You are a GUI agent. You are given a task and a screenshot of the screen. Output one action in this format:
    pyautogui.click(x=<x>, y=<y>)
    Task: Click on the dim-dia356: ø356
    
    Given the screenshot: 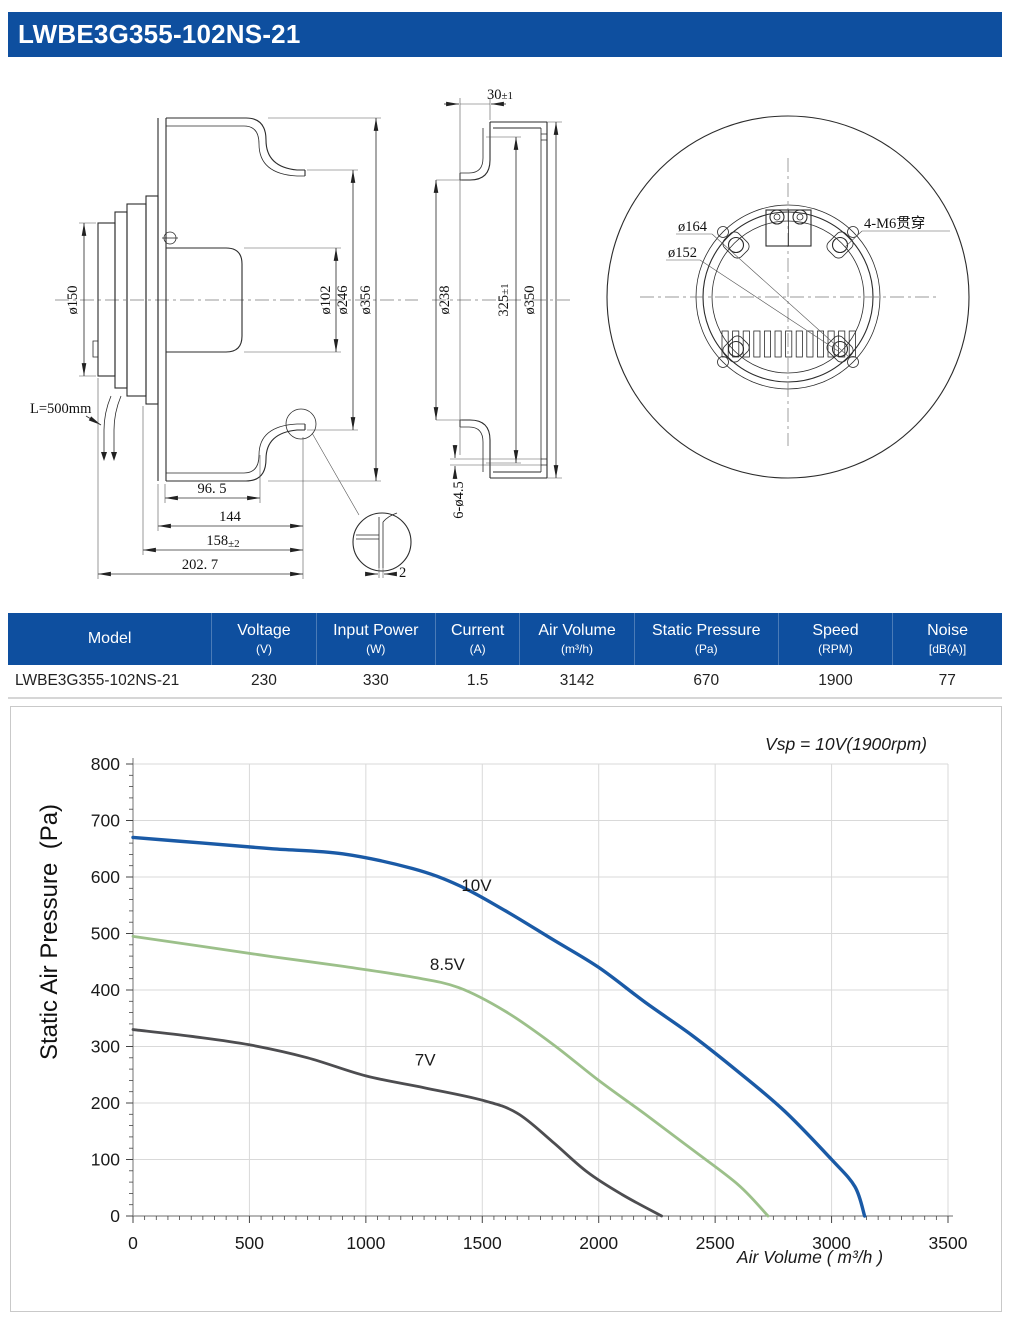 What is the action you would take?
    pyautogui.click(x=366, y=300)
    